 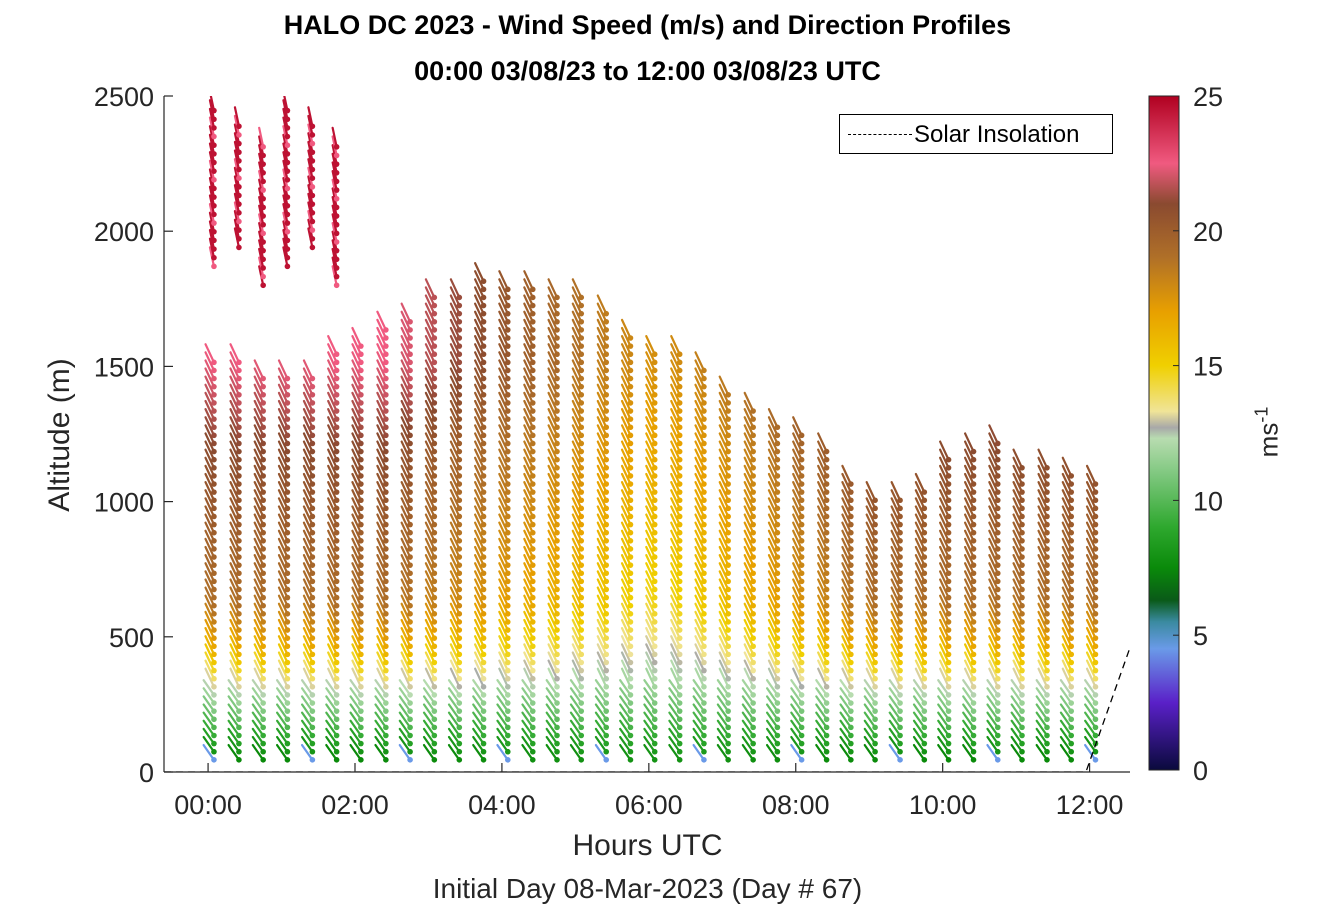 I want to click on wind-profile-column, so click(x=430, y=520).